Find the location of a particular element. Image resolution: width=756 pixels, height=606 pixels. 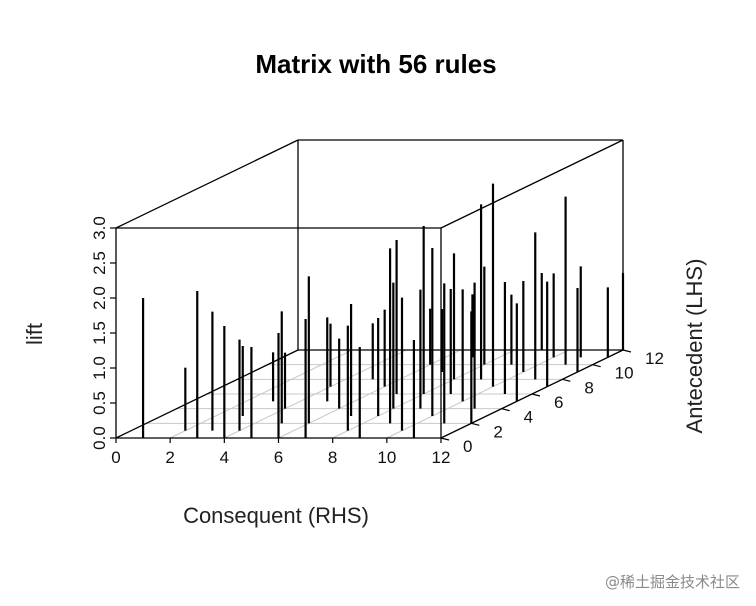

x-tick-label: 6 is located at coordinates (278, 457).